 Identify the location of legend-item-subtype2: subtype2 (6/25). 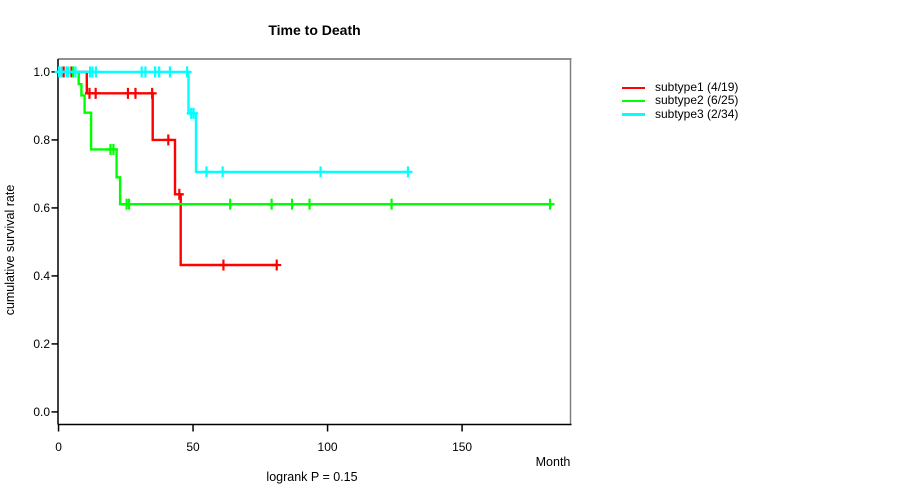
(680, 100).